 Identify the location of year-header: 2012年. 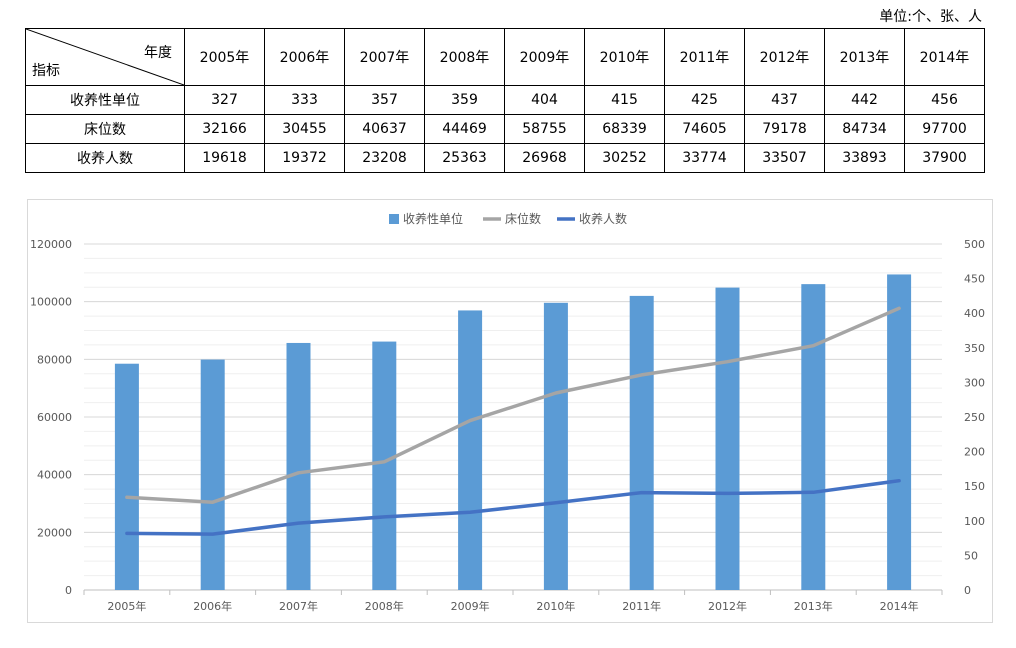
(784, 57).